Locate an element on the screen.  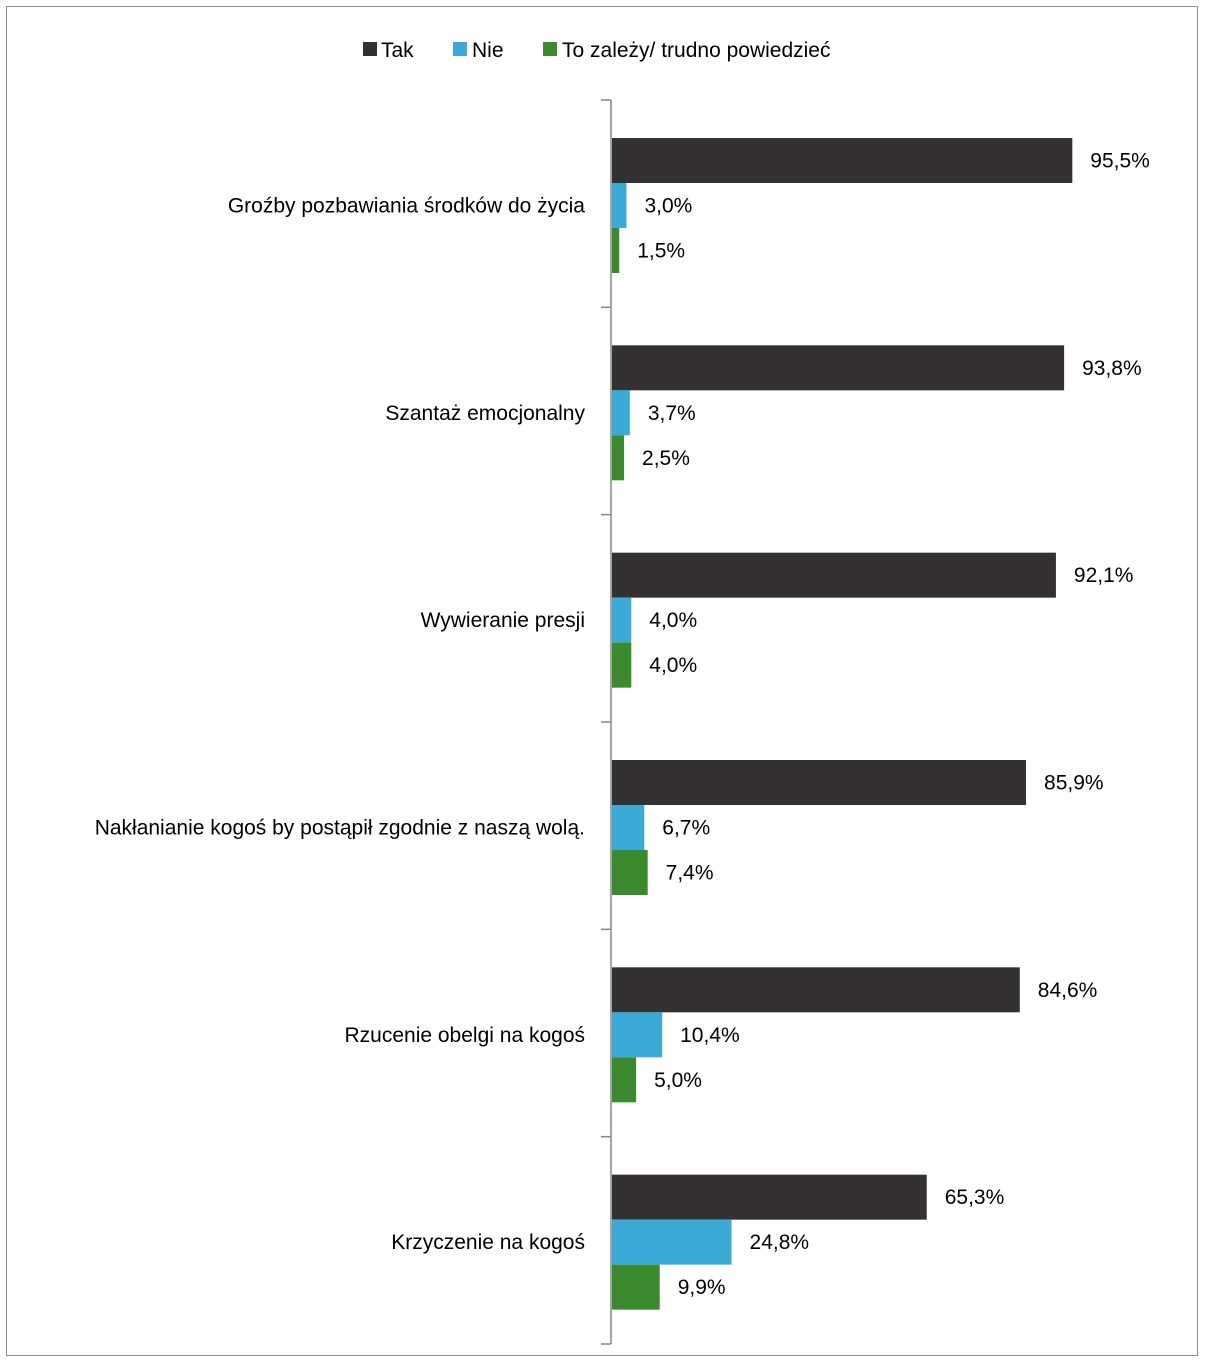
data-label-1-2: 4,0% is located at coordinates (673, 620).